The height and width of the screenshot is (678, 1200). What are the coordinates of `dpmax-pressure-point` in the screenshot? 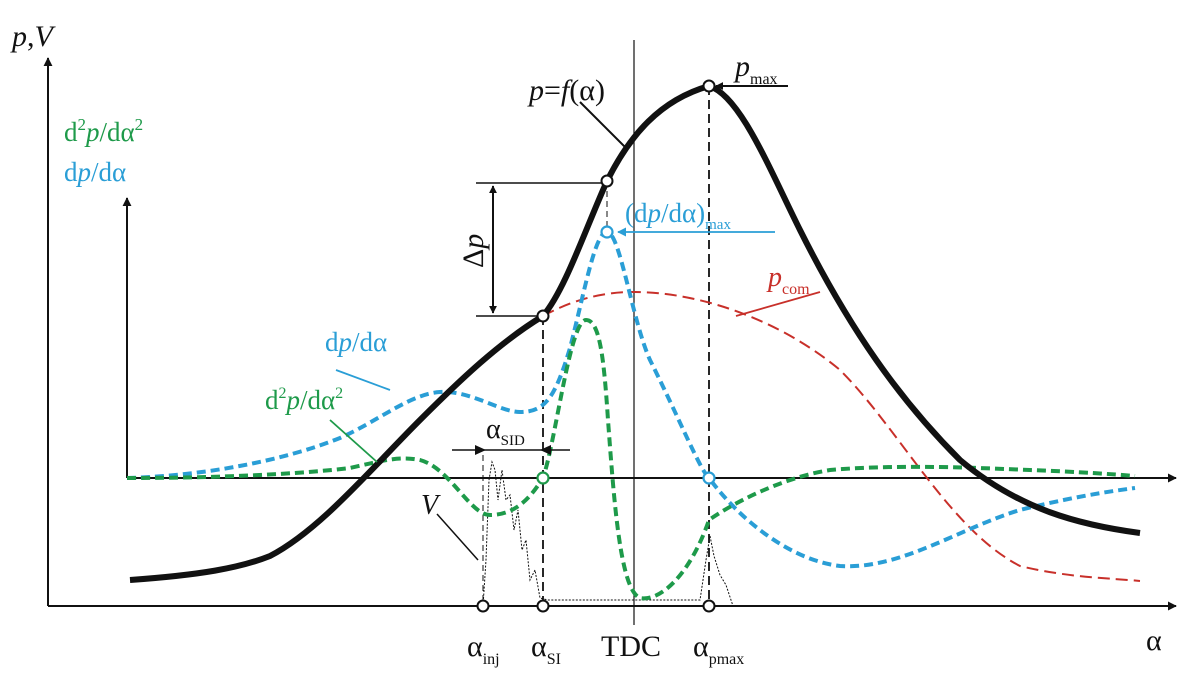 It's located at (607, 181).